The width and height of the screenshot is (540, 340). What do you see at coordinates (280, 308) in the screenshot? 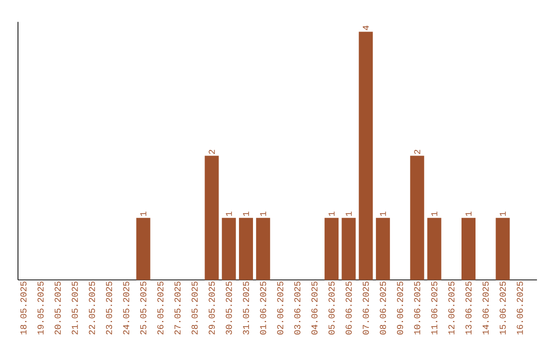
I see `x-tick-label: 02.06.2025` at bounding box center [280, 308].